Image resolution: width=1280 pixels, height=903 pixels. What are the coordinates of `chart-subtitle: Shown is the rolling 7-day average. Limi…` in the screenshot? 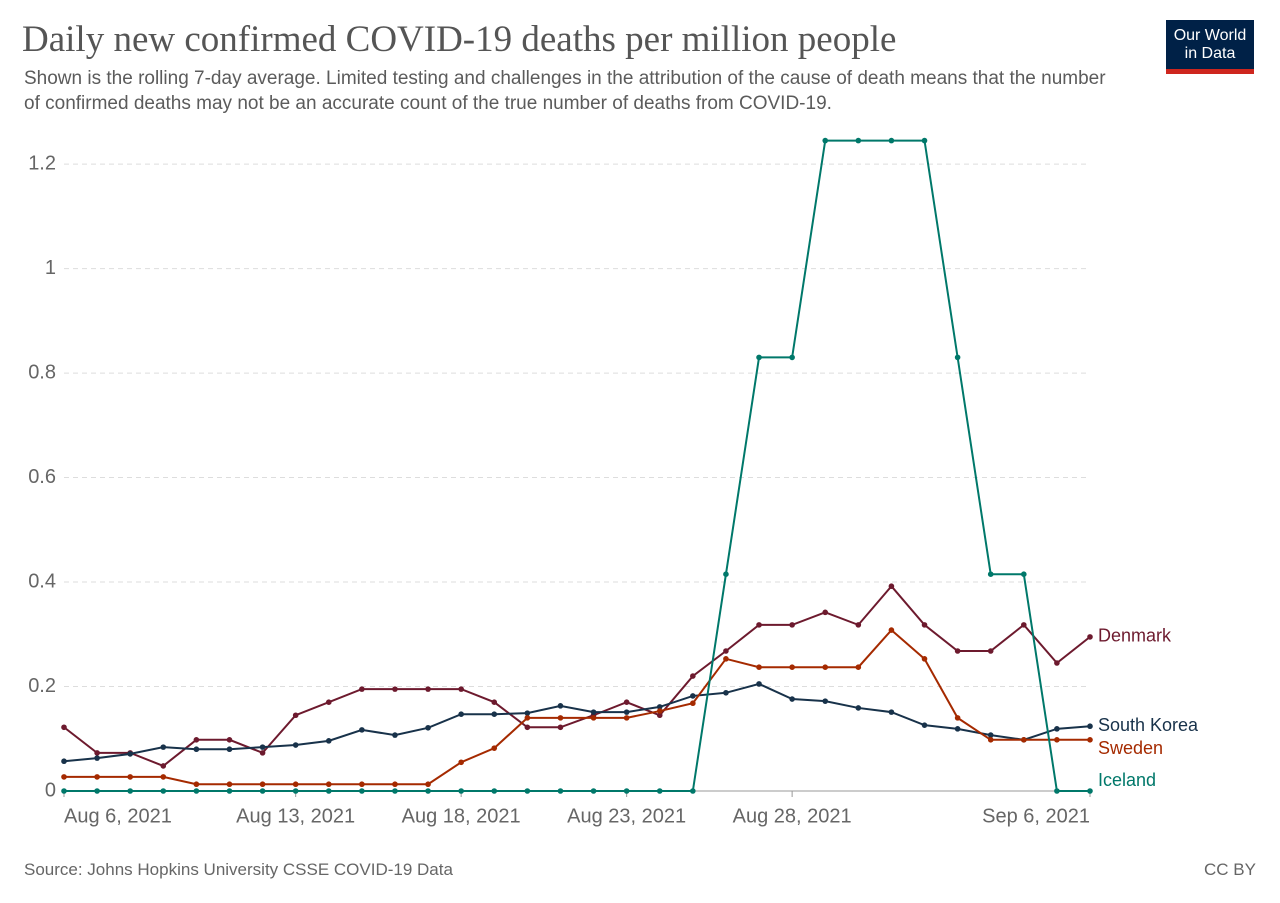 It's located at (565, 91).